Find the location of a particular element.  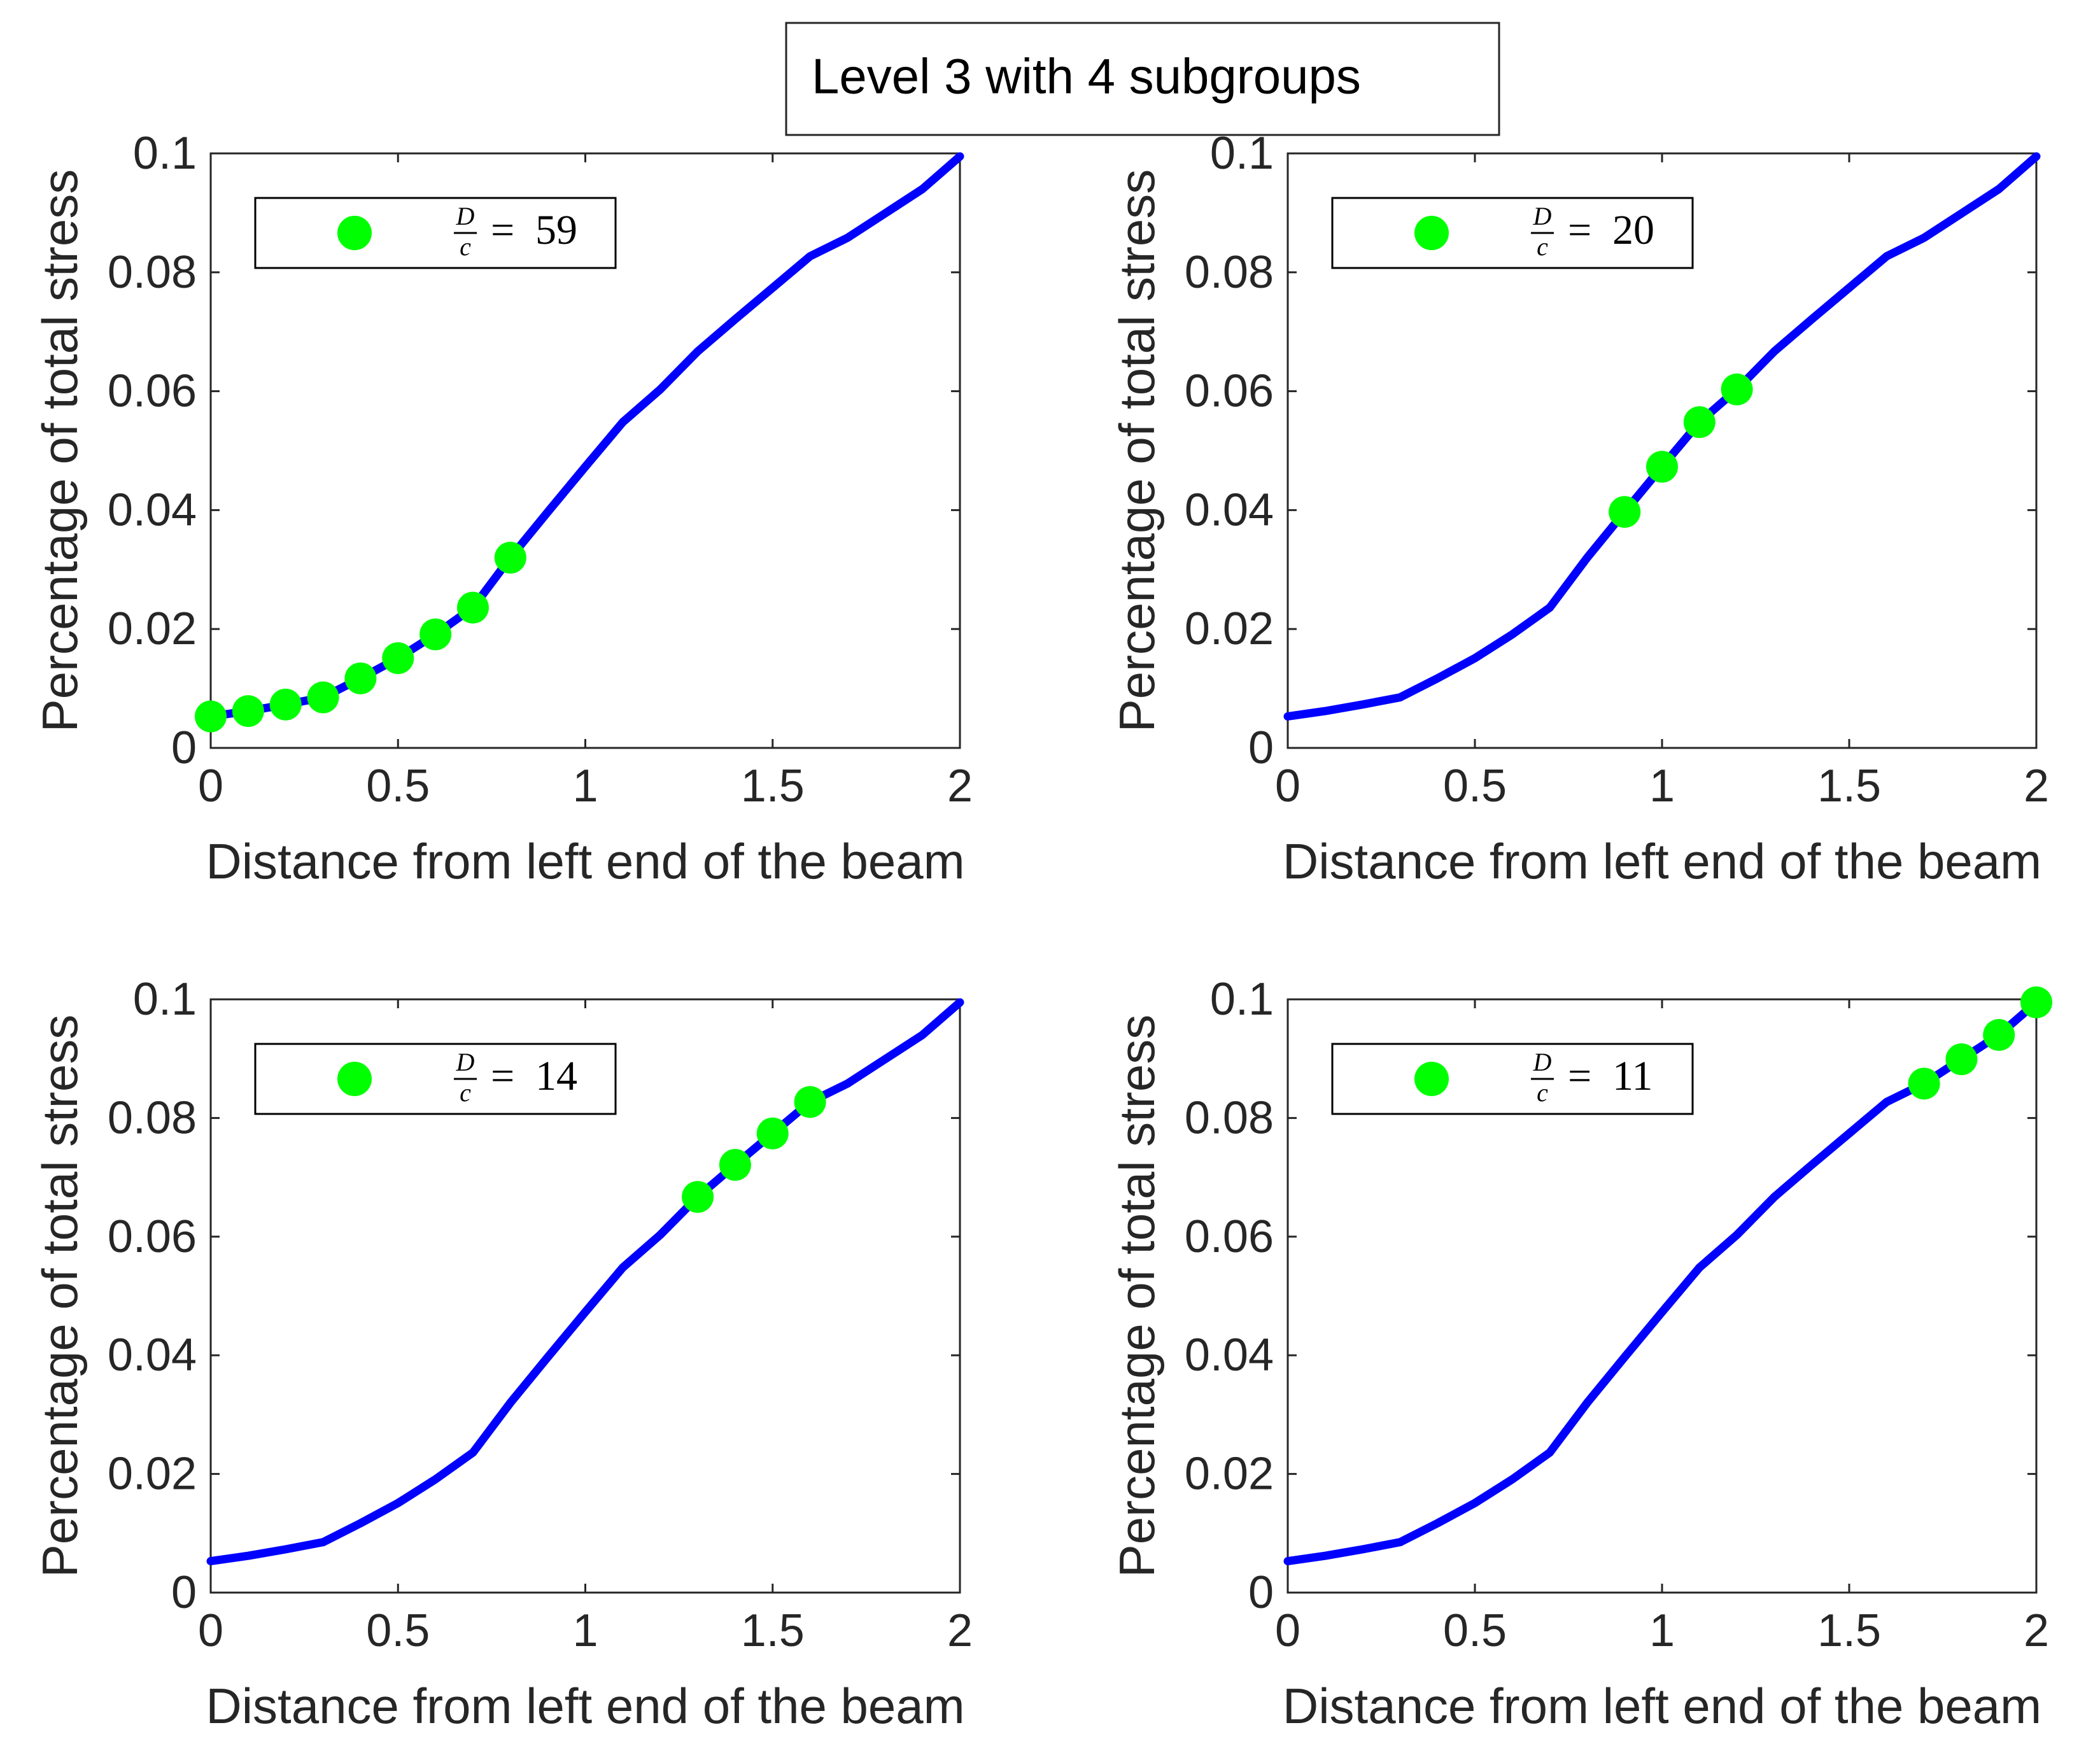

figure-title-text: Level 3 with 4 subgroups is located at coordinates (1086, 76).